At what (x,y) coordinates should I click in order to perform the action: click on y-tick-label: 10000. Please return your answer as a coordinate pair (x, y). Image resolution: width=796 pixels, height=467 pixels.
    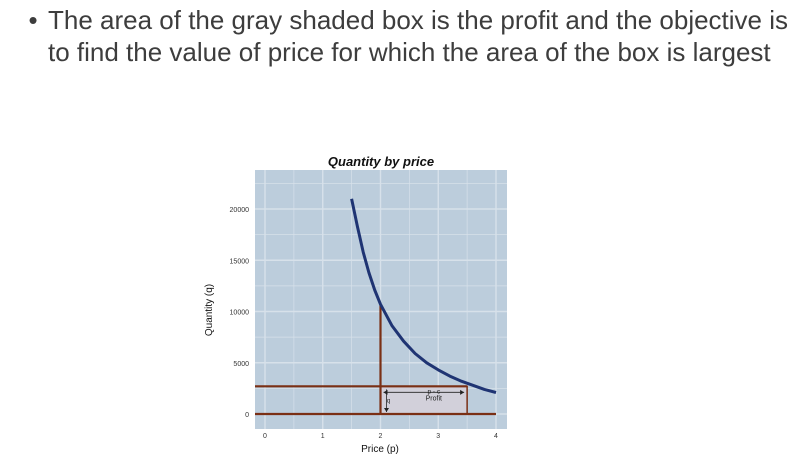
    Looking at the image, I should click on (240, 313).